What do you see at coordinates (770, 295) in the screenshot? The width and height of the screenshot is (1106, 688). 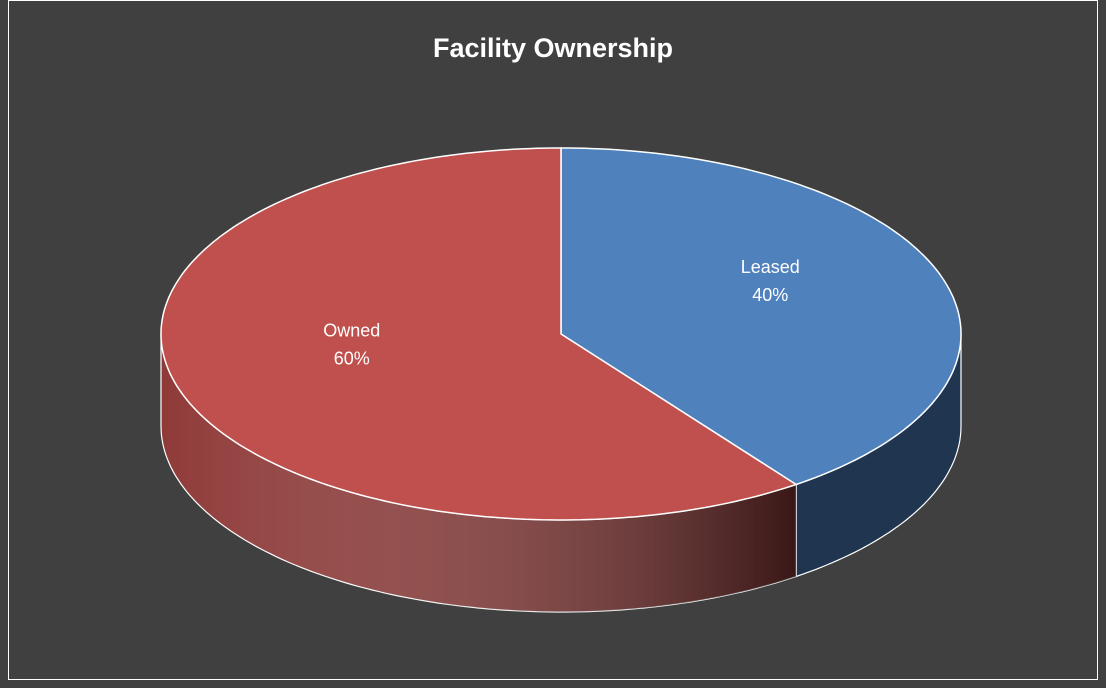 I see `slice-value-label: 40%` at bounding box center [770, 295].